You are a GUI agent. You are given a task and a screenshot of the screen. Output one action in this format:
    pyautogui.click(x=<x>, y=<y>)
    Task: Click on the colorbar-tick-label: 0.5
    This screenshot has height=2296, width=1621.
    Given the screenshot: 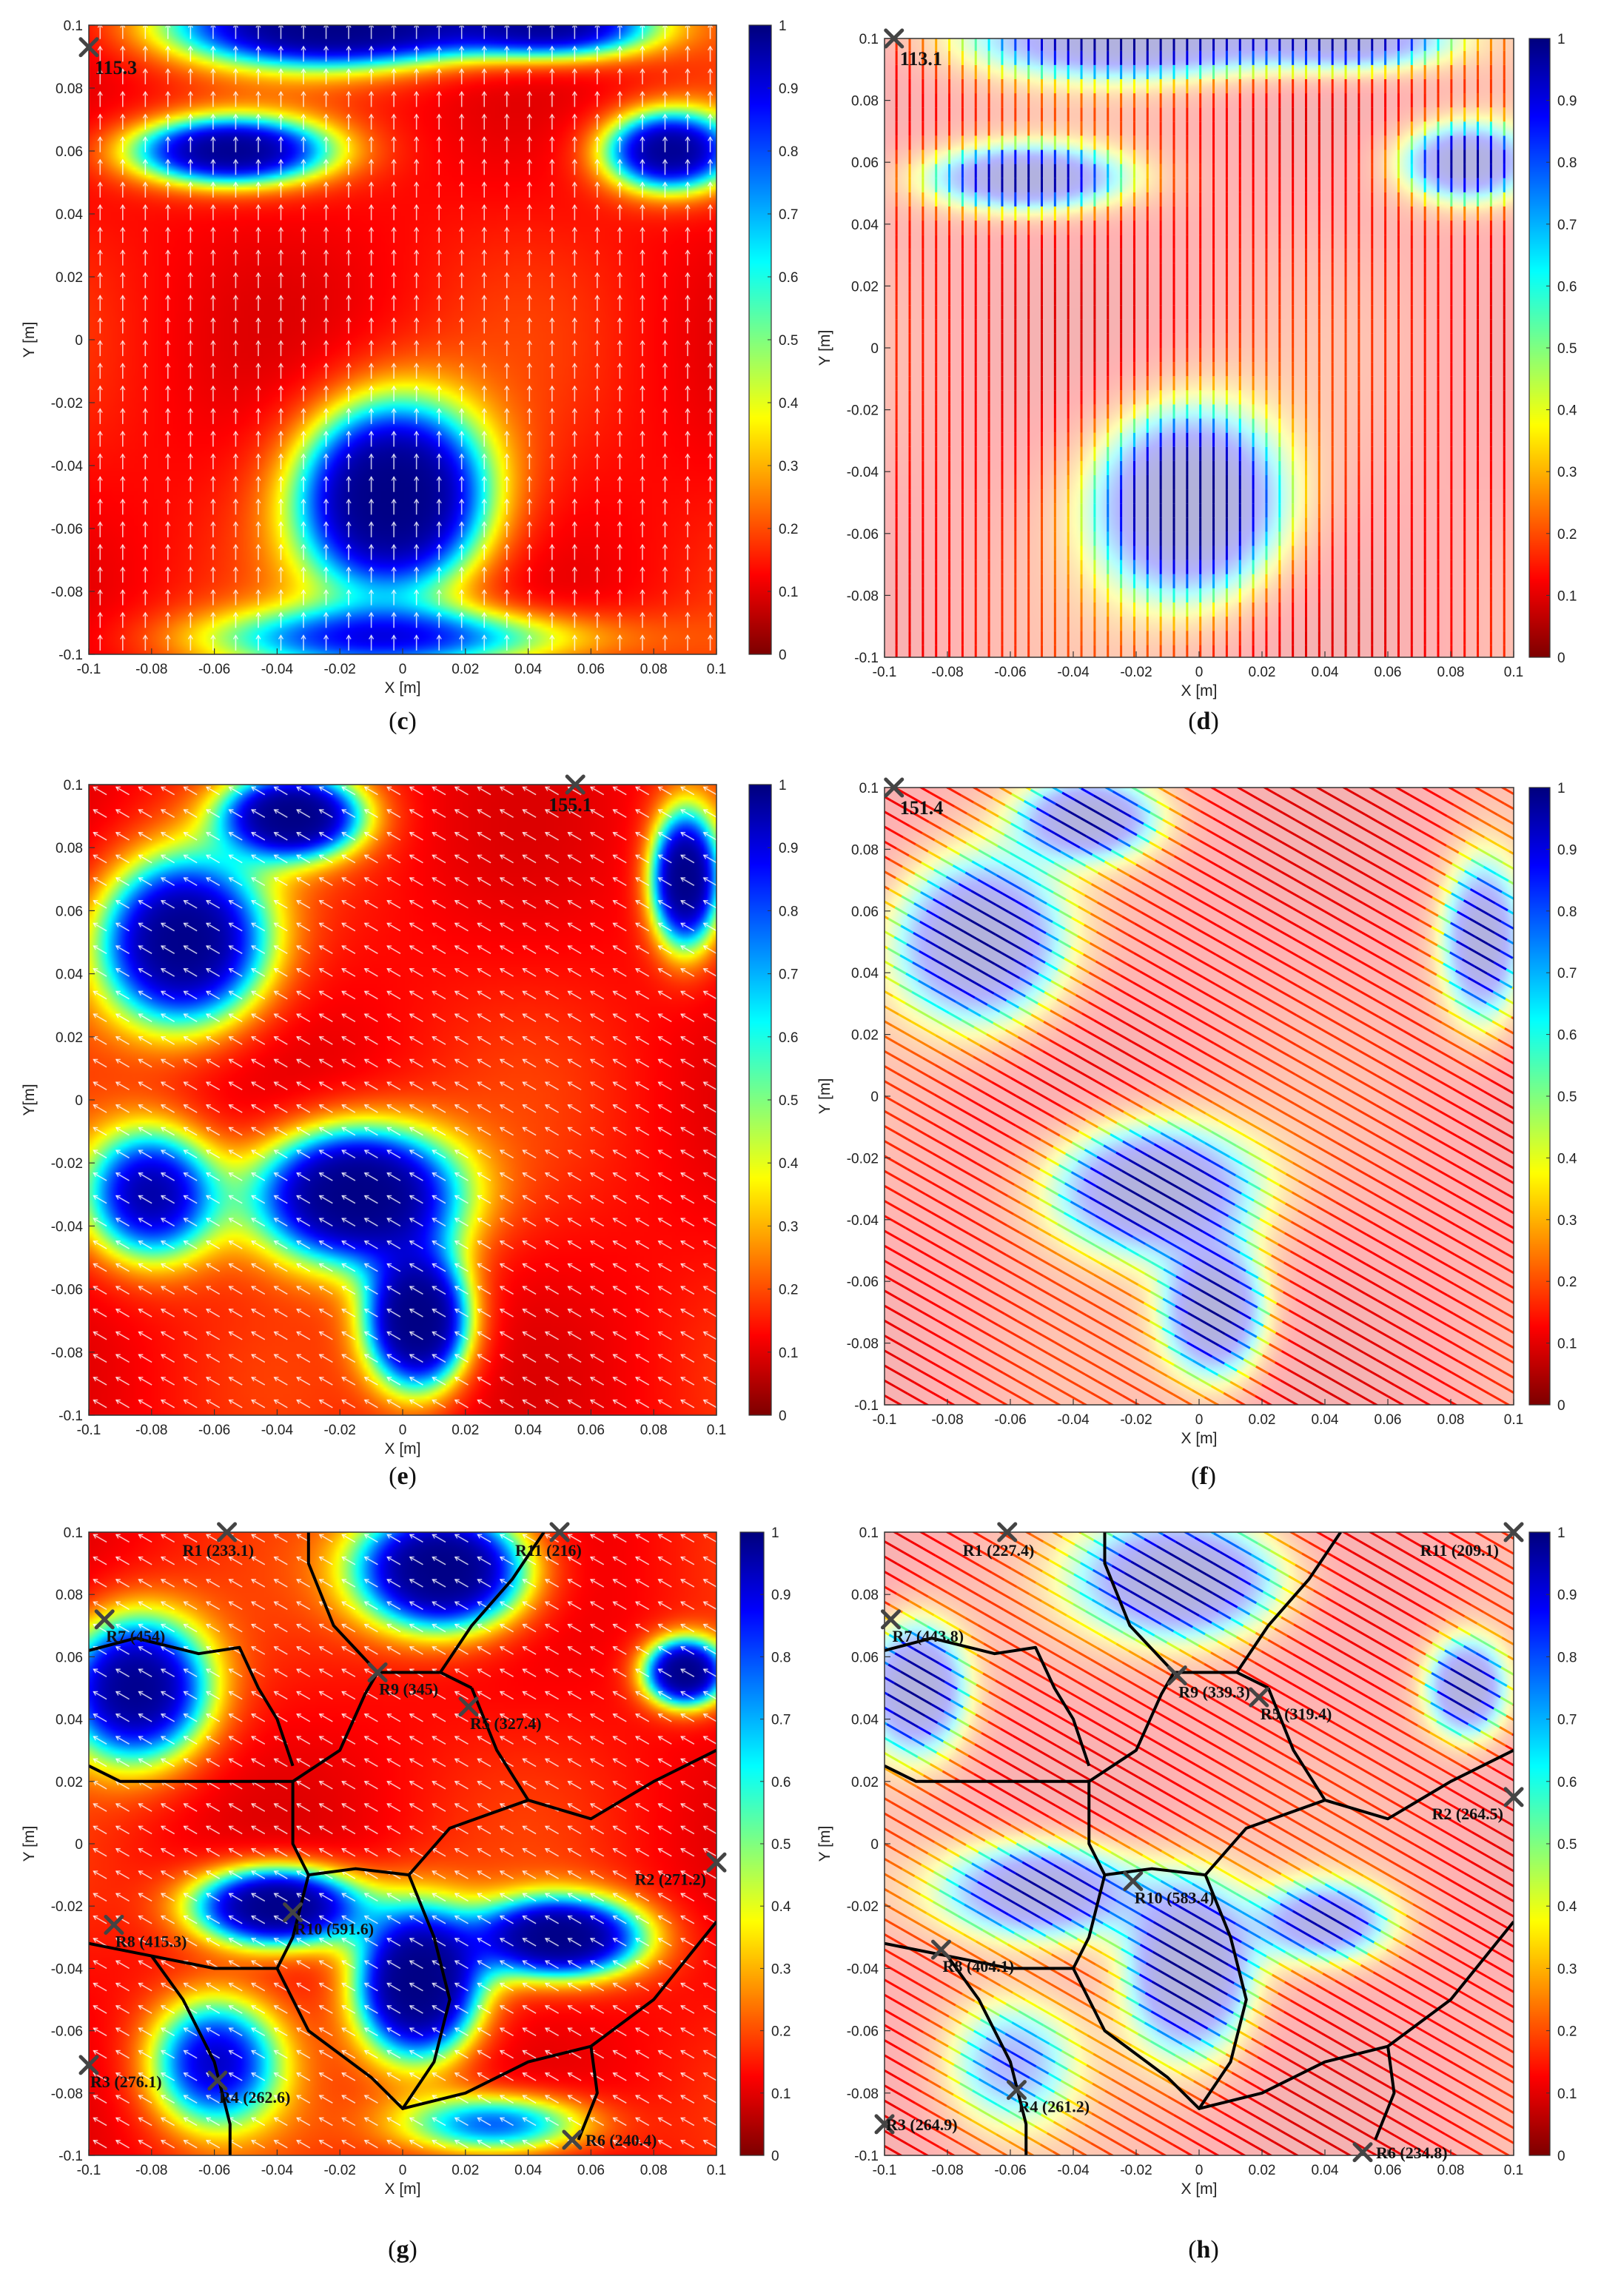 What is the action you would take?
    pyautogui.click(x=788, y=341)
    